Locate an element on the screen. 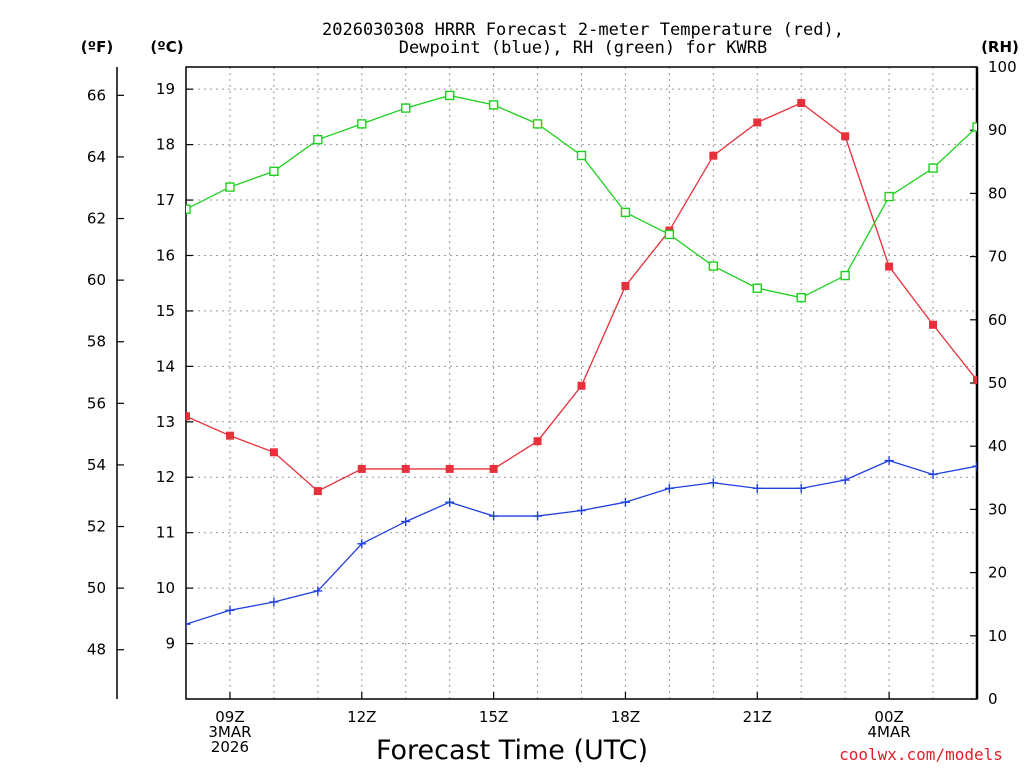 This screenshot has height=768, width=1024. fahrenheit-tick-label: 48 is located at coordinates (96, 650).